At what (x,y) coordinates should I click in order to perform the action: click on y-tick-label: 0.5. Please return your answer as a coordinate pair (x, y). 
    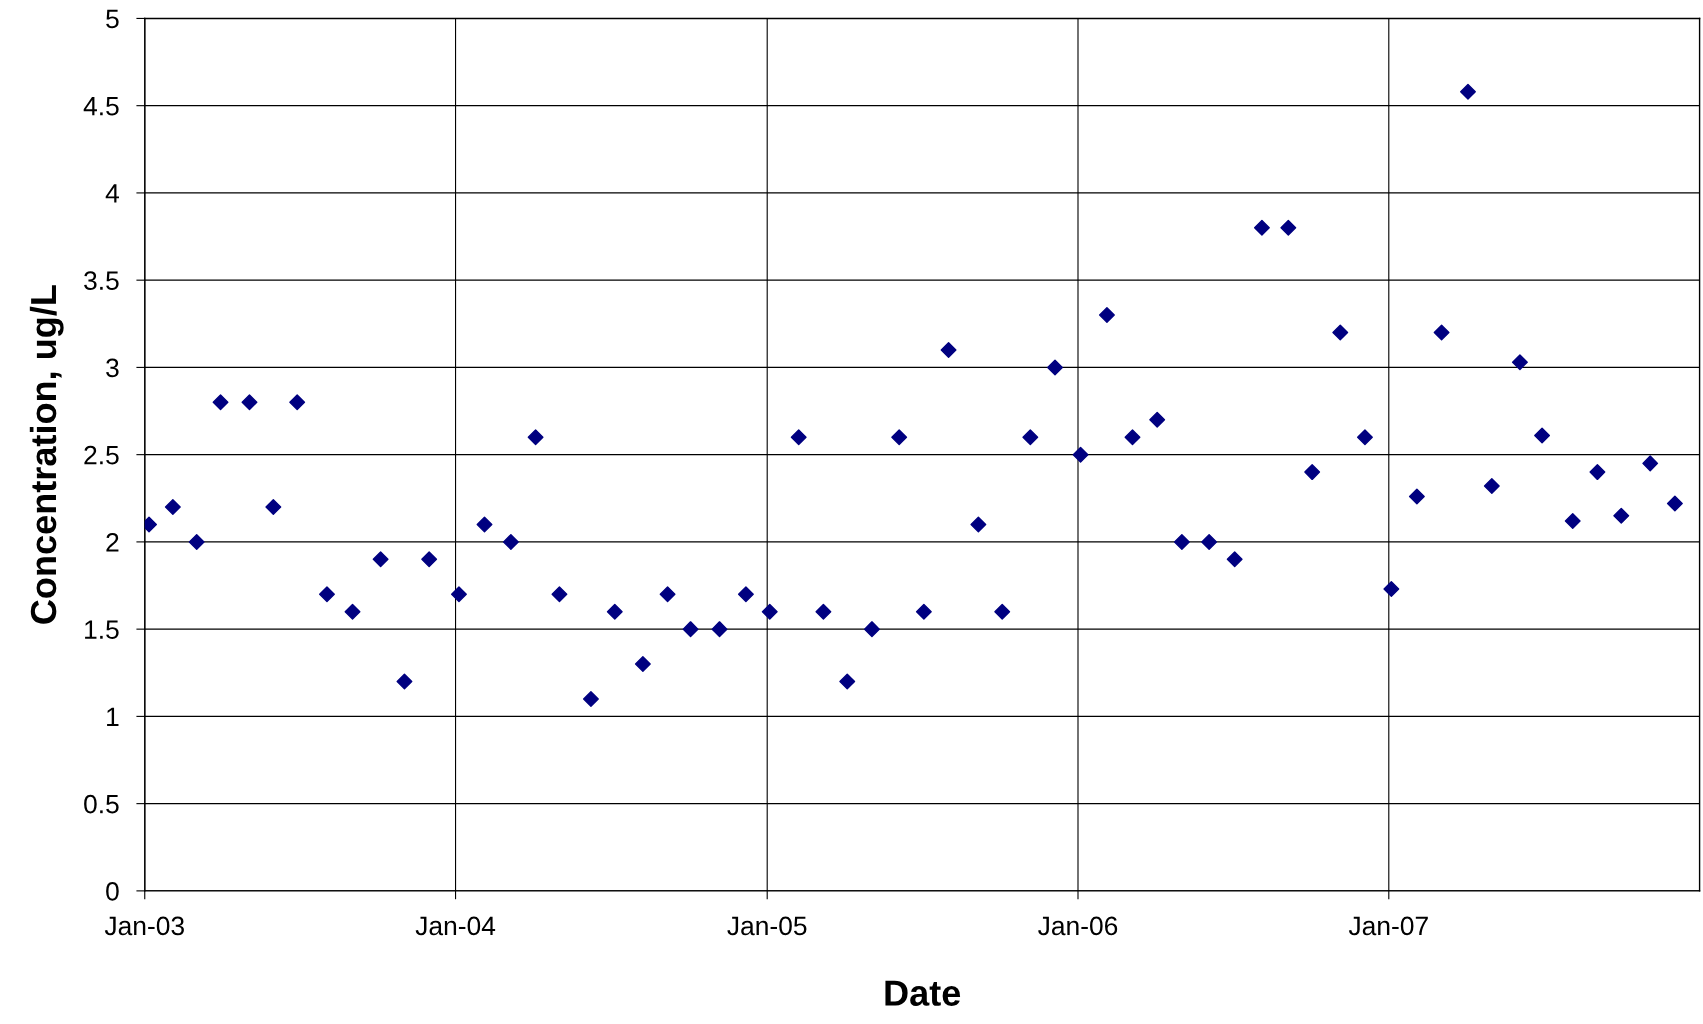
    Looking at the image, I should click on (101, 804).